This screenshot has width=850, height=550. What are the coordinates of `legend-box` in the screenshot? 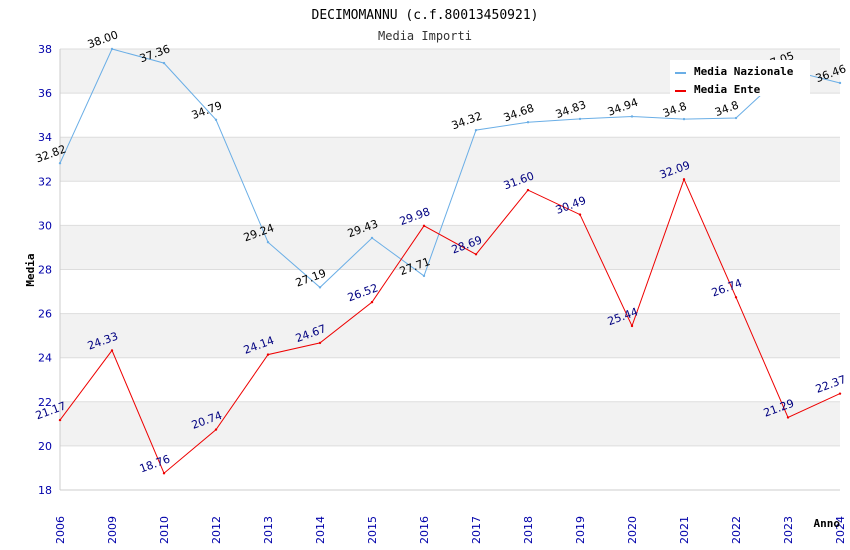 It's located at (740, 78).